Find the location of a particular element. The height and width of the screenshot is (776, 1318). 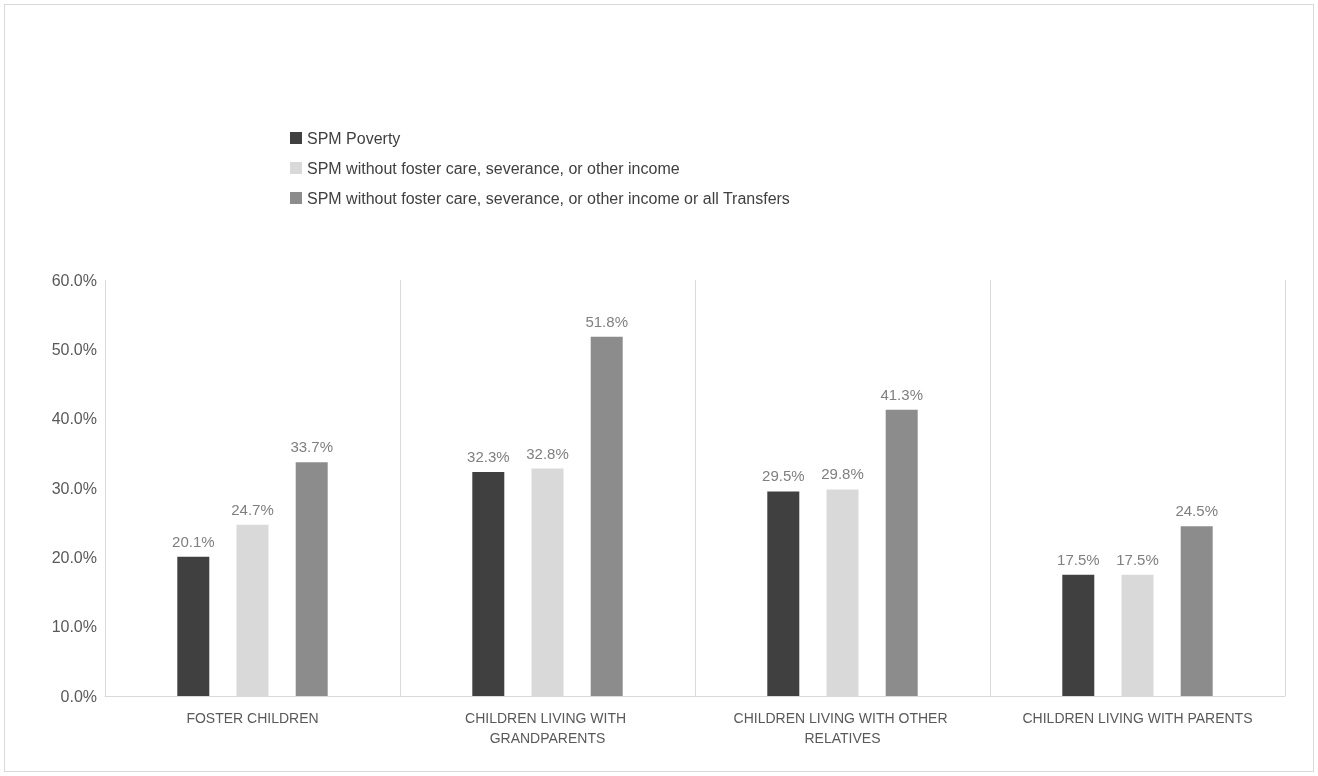

y-tick-label: 40.0% is located at coordinates (74, 419).